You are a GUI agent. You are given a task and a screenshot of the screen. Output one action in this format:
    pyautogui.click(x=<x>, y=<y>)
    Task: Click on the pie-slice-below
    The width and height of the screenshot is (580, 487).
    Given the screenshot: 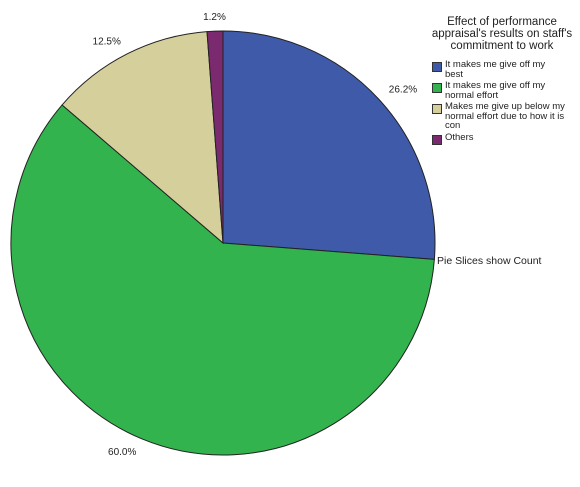 What is the action you would take?
    pyautogui.click(x=142, y=138)
    